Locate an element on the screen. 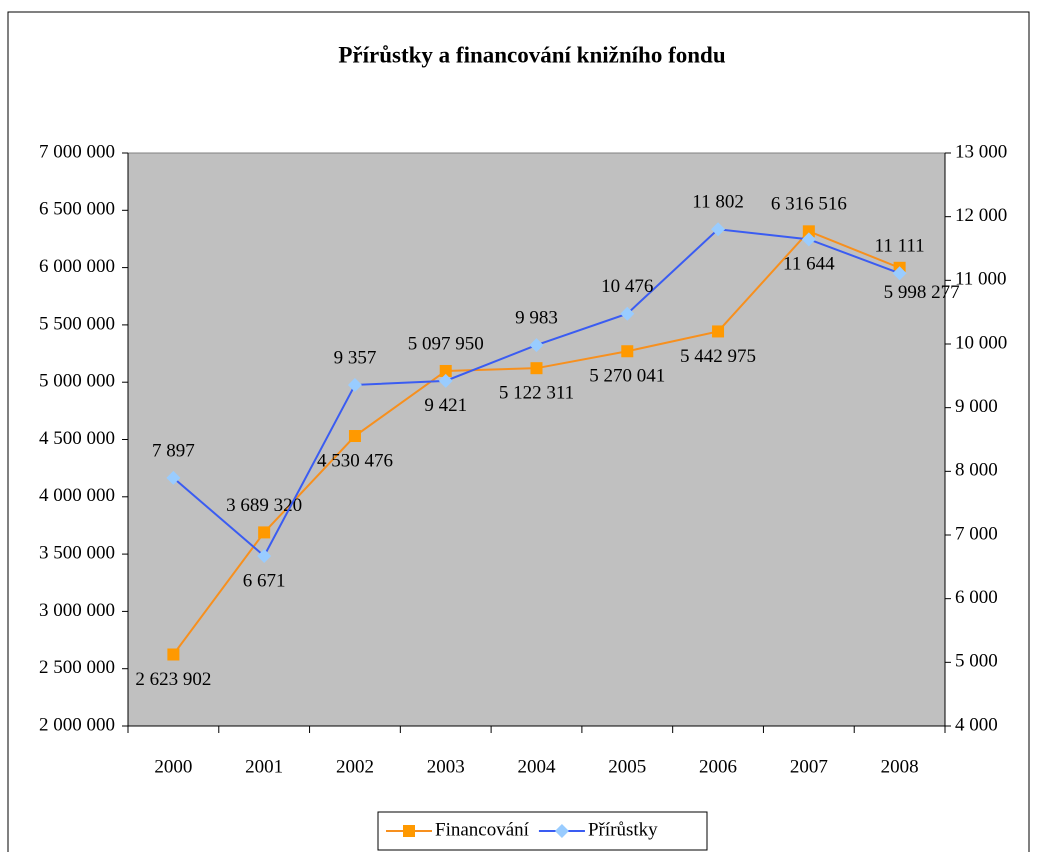  x-tick-label: 2003 is located at coordinates (446, 766).